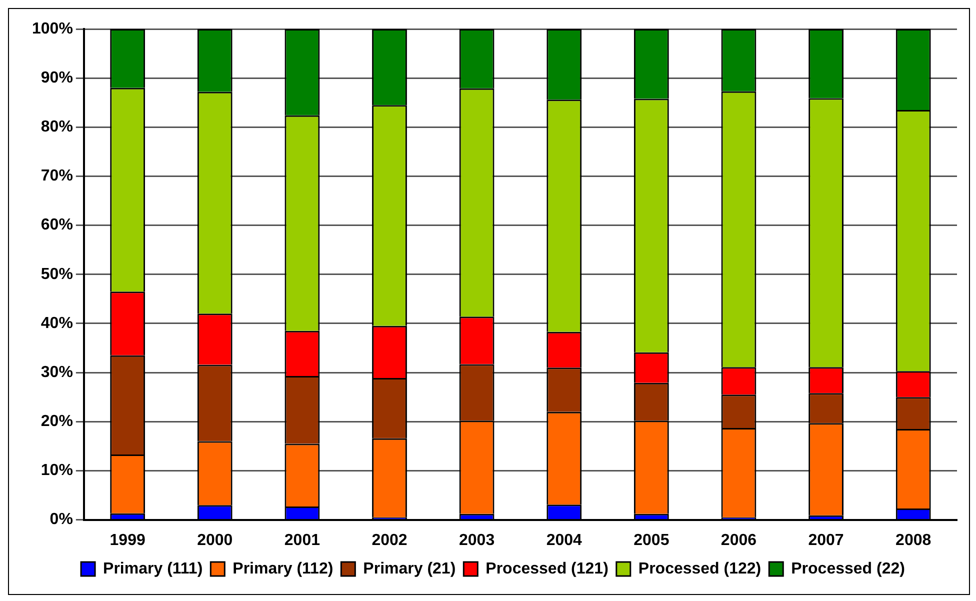 Image resolution: width=976 pixels, height=601 pixels. What do you see at coordinates (302, 540) in the screenshot?
I see `x-tick-label: 2001` at bounding box center [302, 540].